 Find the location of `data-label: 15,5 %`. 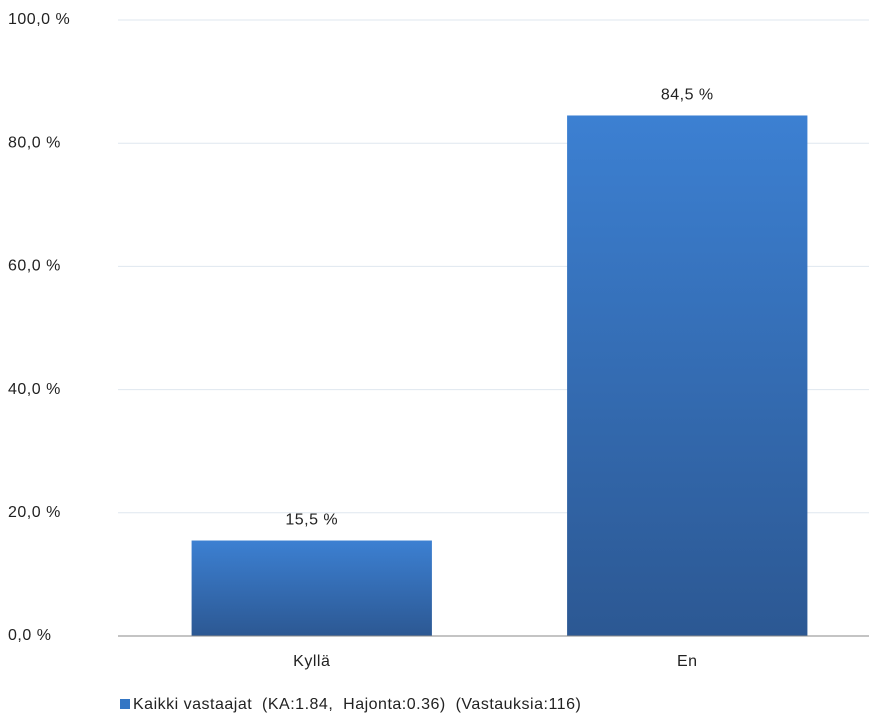

data-label: 15,5 % is located at coordinates (311, 520).